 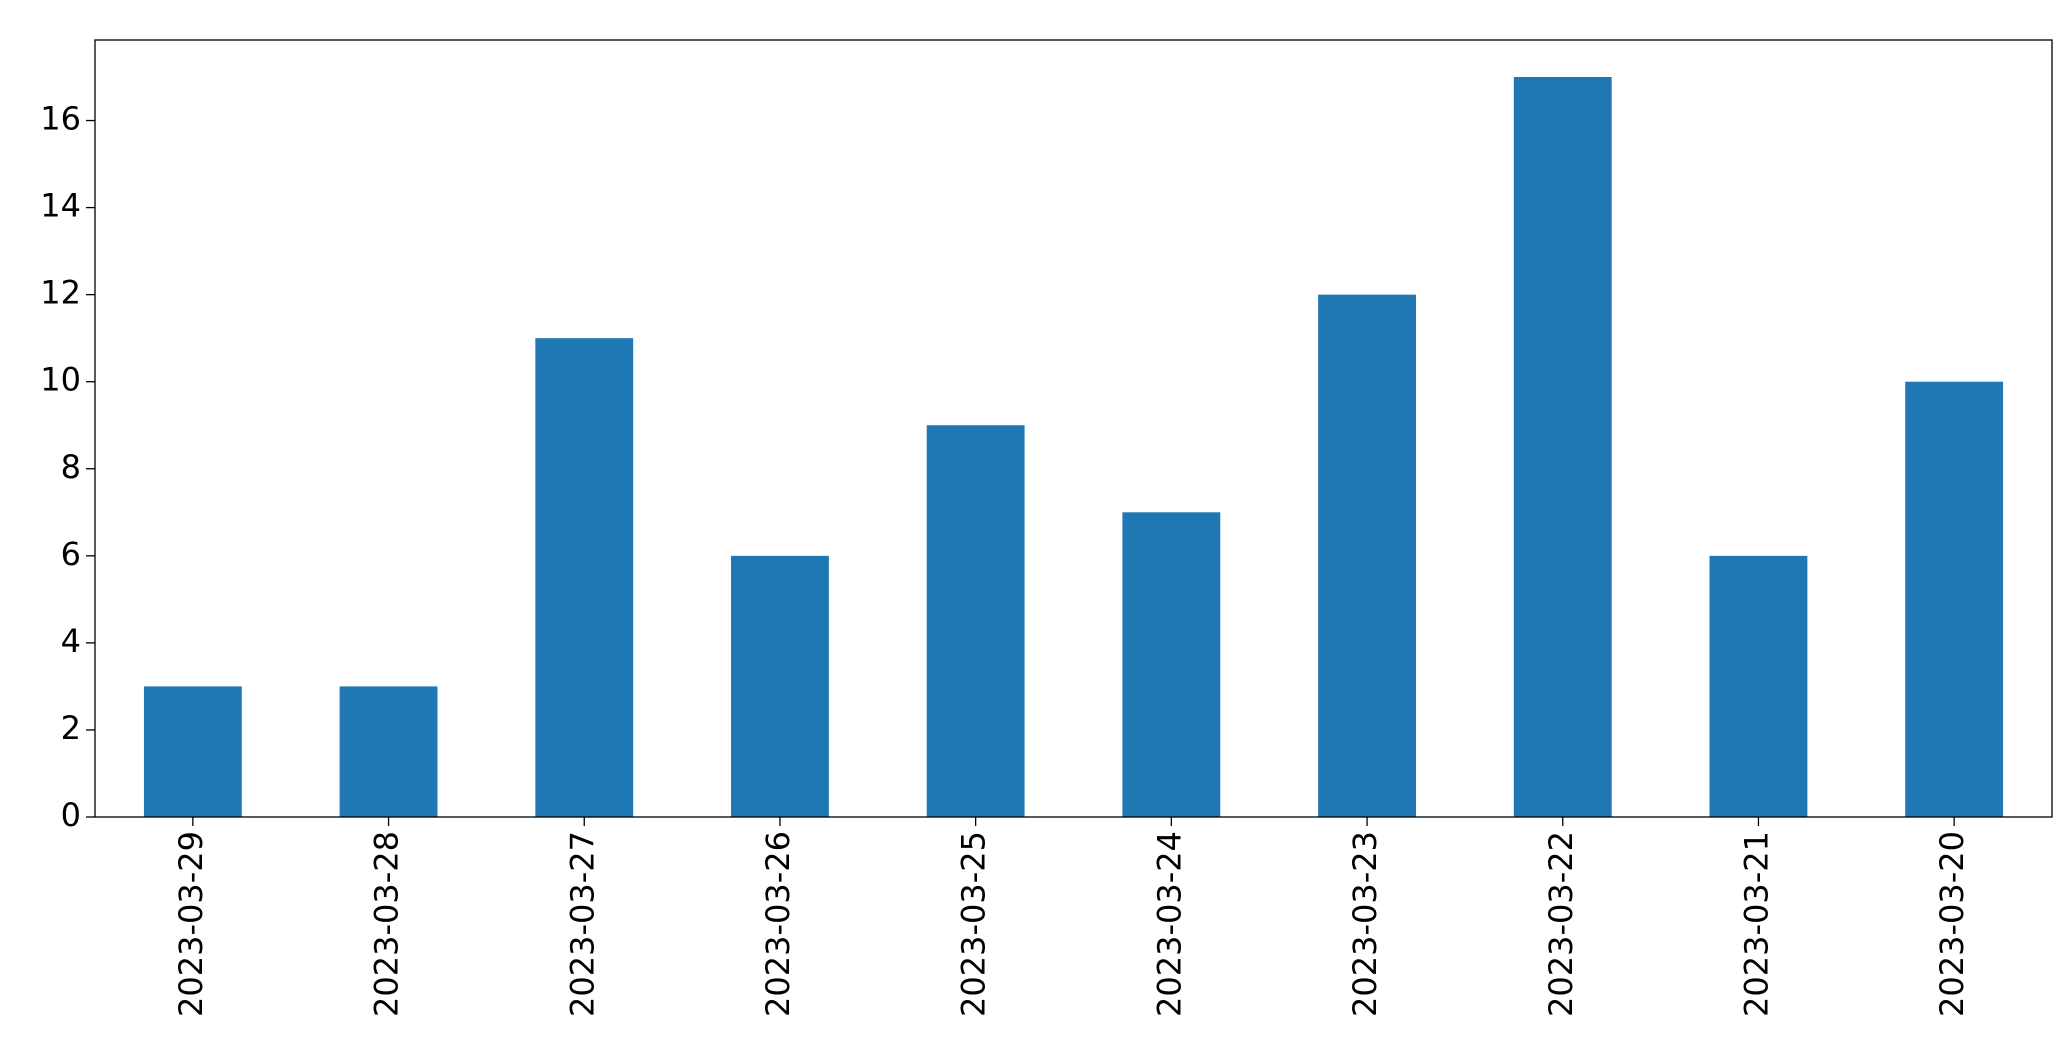 I want to click on y-tick-label: 14, so click(x=60, y=206).